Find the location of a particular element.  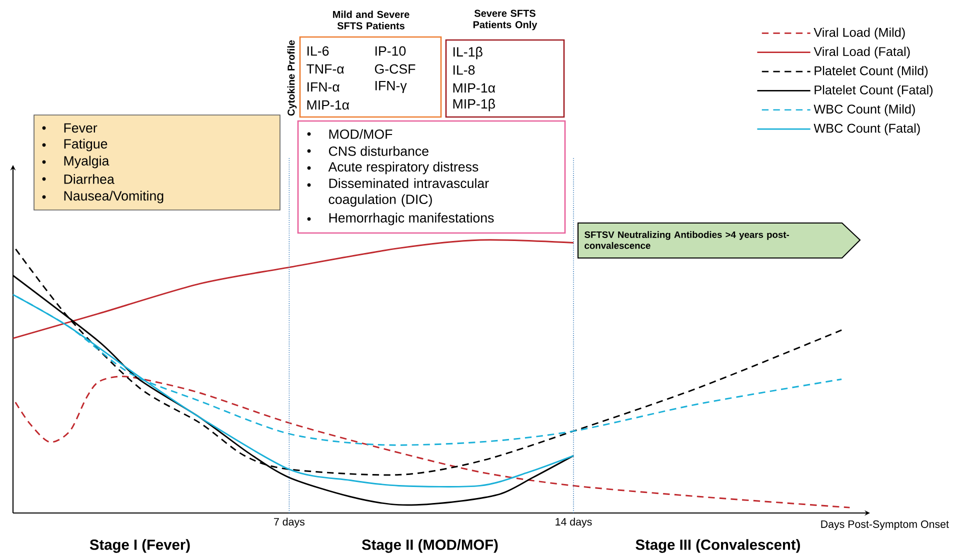

legend-label: WBC Count (Mild) is located at coordinates (864, 110).